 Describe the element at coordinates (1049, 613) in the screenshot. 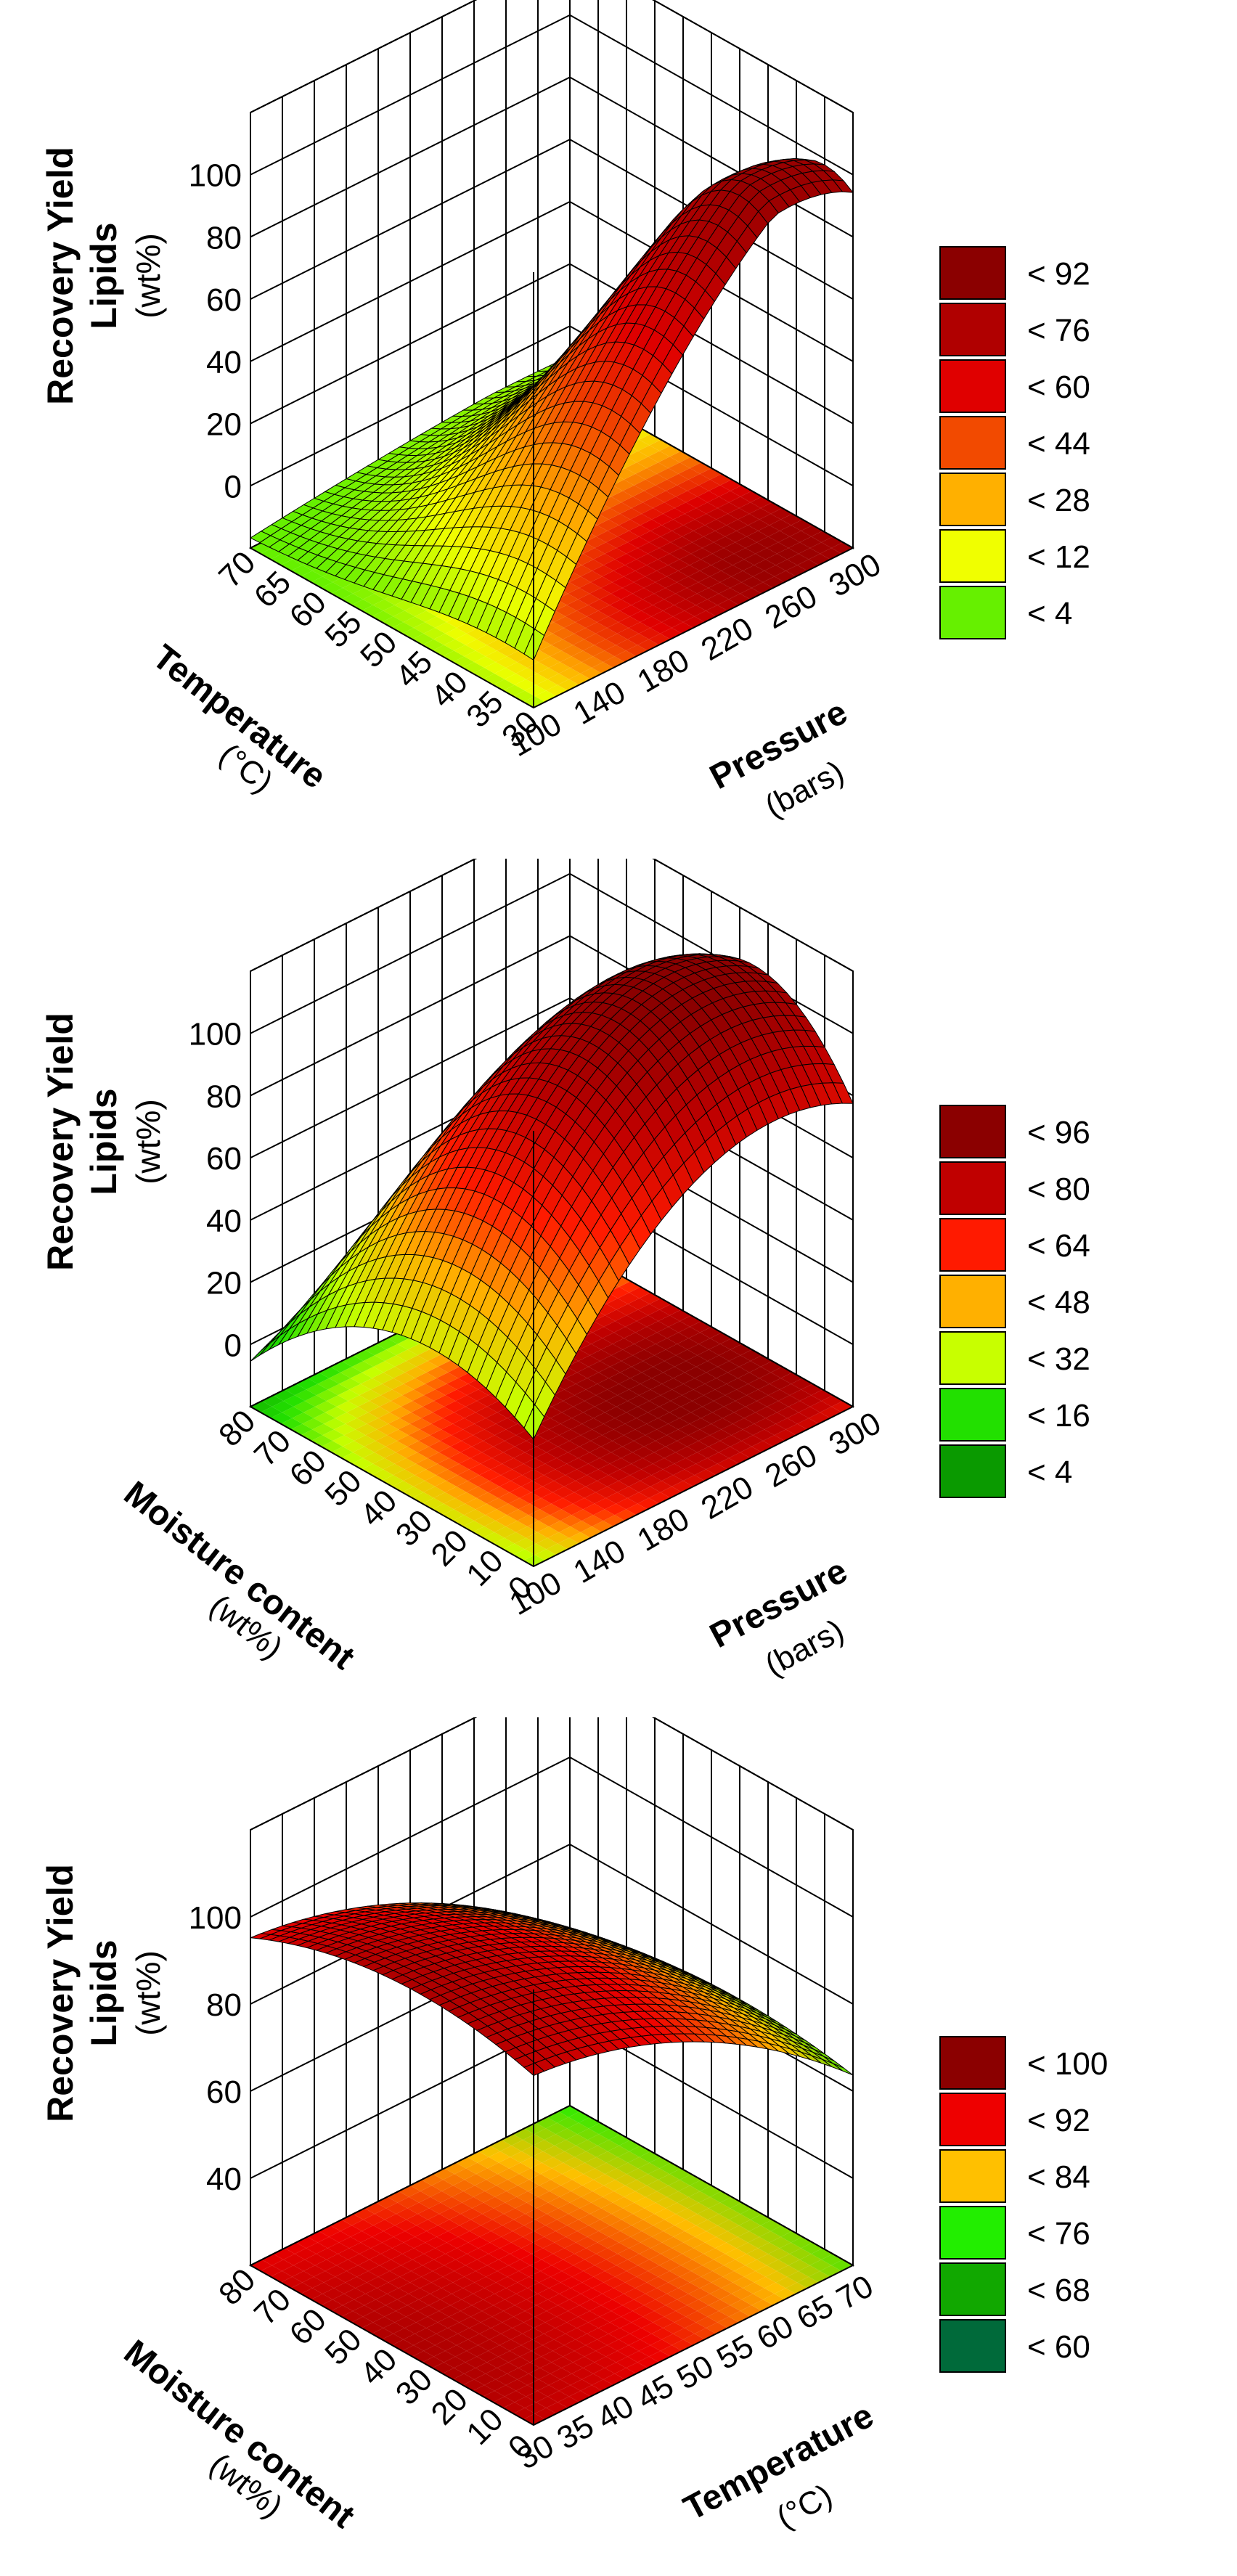

I see `legend-label: < 4` at that location.